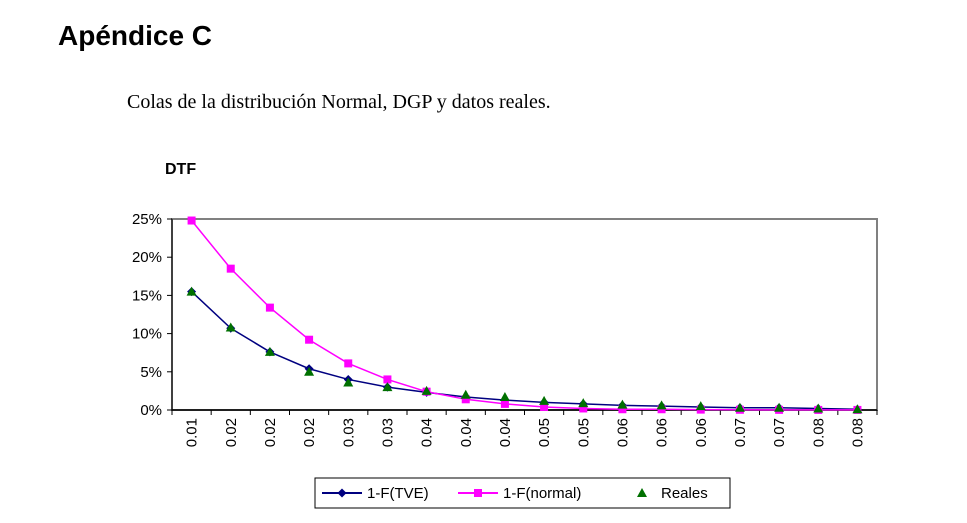 This screenshot has height=523, width=967. Describe the element at coordinates (478, 493) in the screenshot. I see `legend-marker-1-f-normal` at that location.